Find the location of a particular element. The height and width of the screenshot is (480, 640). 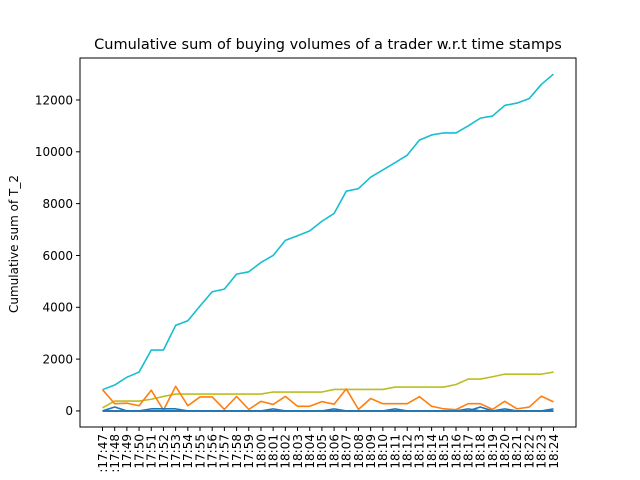

y-tick-label: 8000 is located at coordinates (57, 204).